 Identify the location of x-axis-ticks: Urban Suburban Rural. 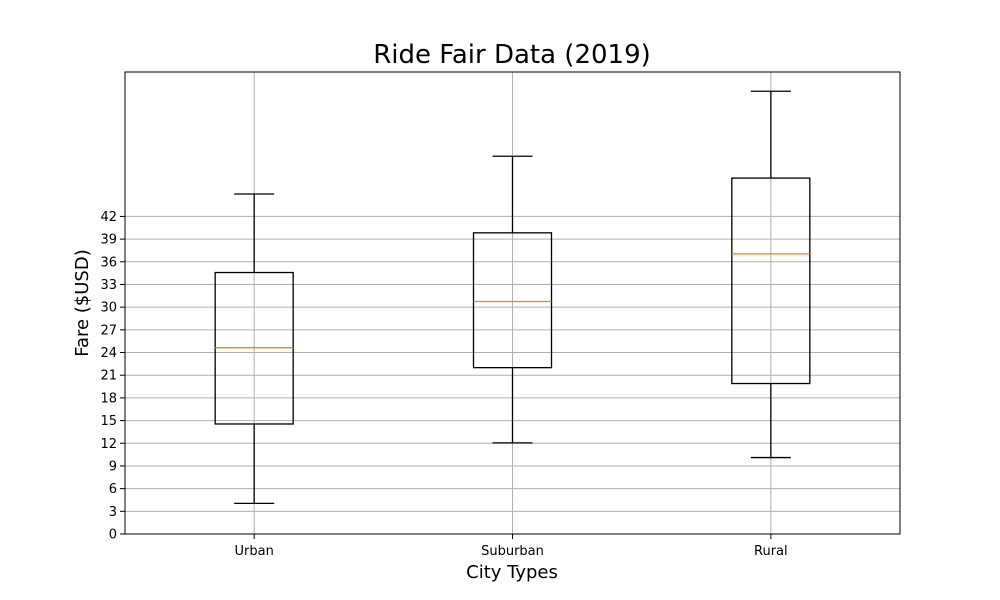
(511, 546).